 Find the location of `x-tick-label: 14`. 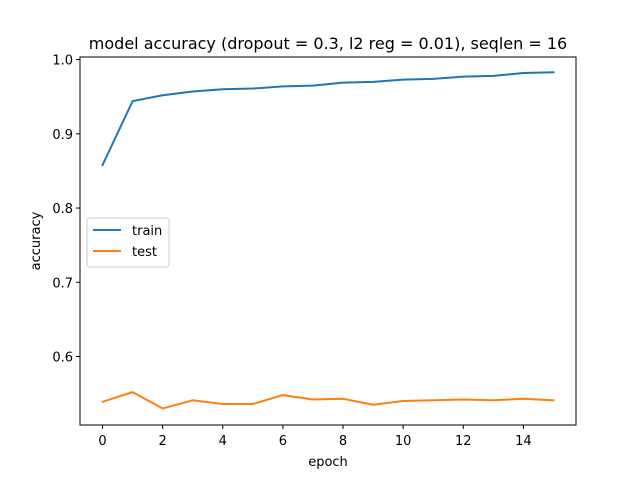

x-tick-label: 14 is located at coordinates (523, 441).